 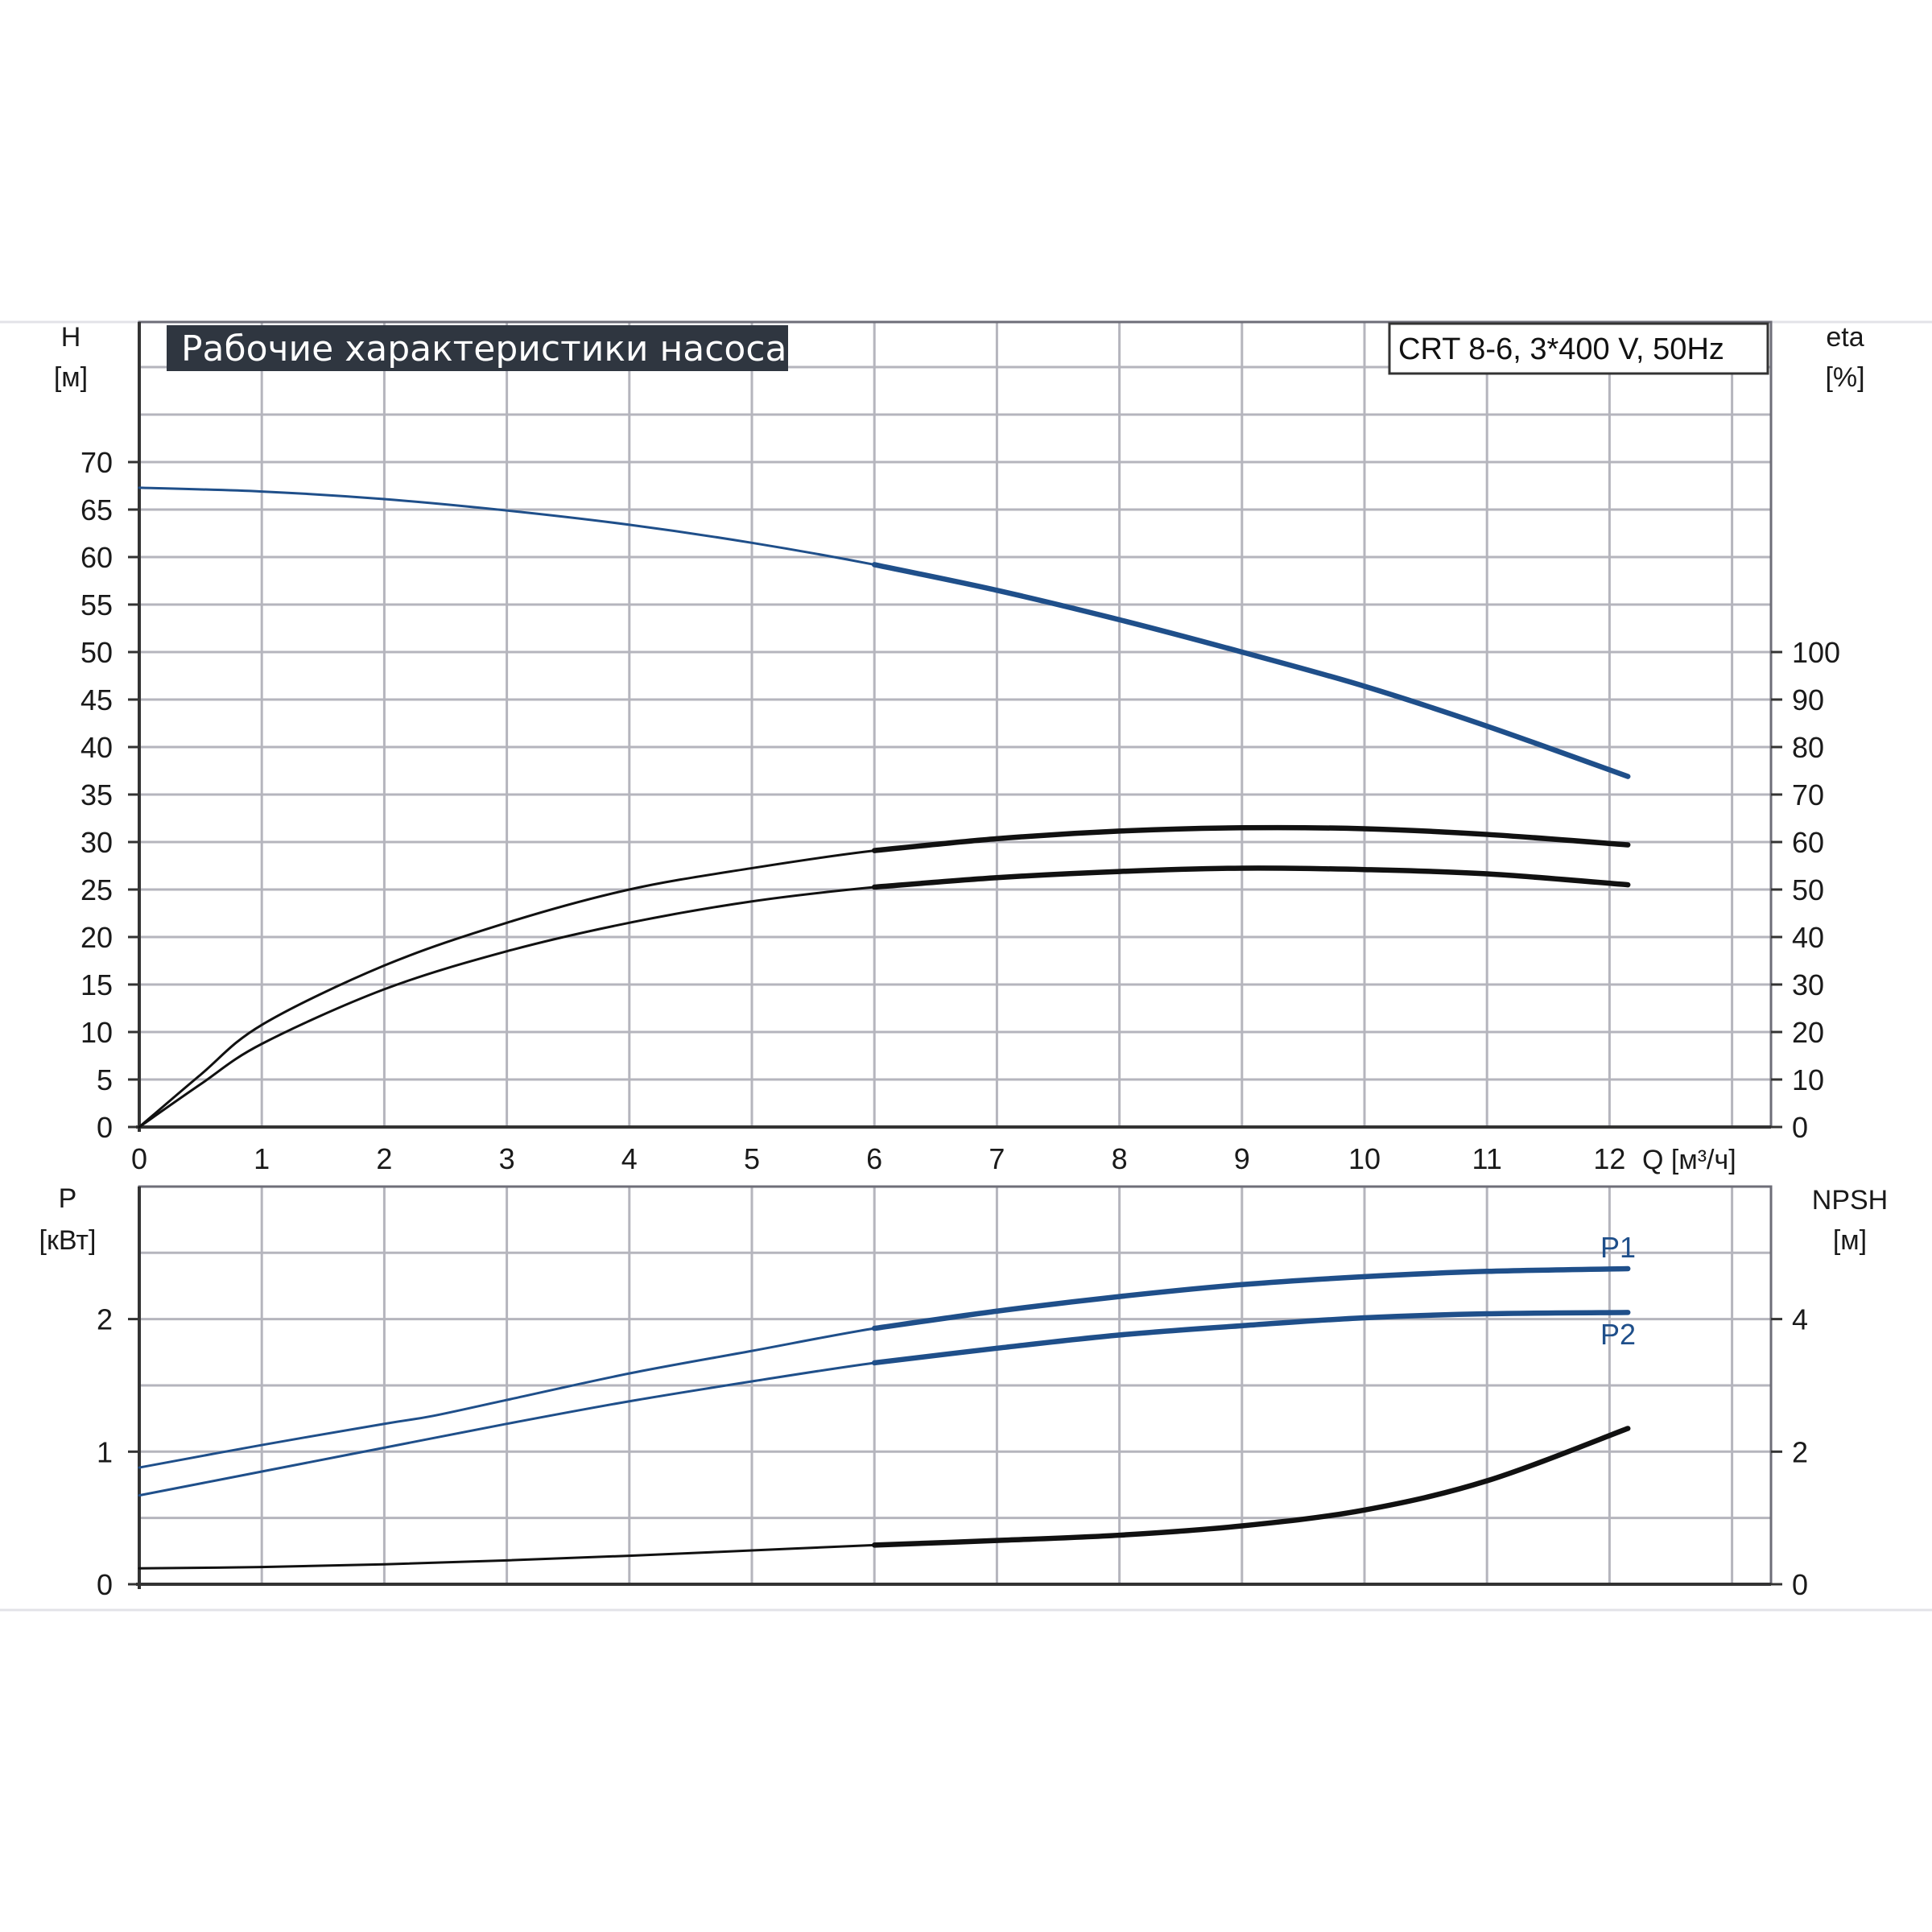 I want to click on eta-tick-label: 0, so click(x=1800, y=1127).